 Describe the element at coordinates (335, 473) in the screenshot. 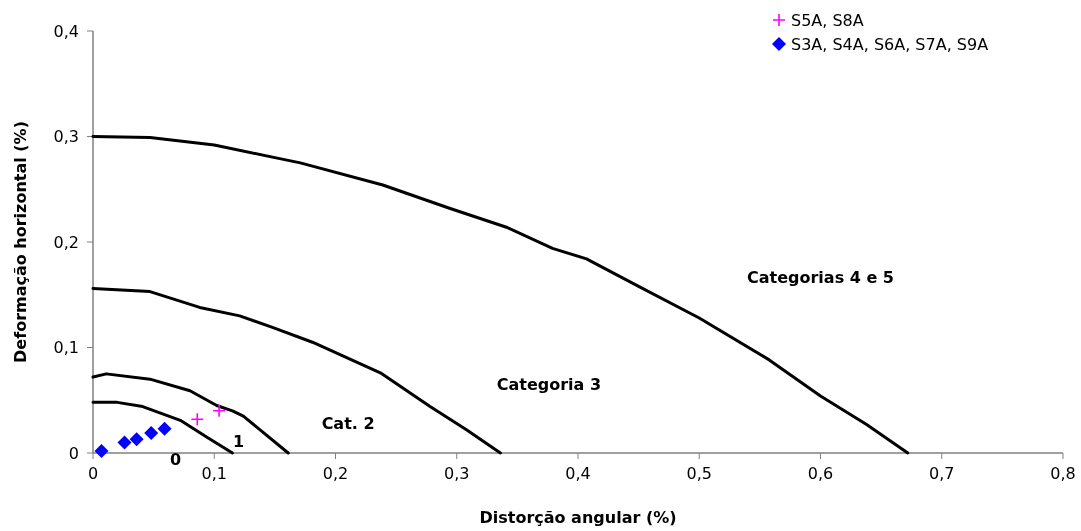

I see `x-tick-label: 0,2` at that location.